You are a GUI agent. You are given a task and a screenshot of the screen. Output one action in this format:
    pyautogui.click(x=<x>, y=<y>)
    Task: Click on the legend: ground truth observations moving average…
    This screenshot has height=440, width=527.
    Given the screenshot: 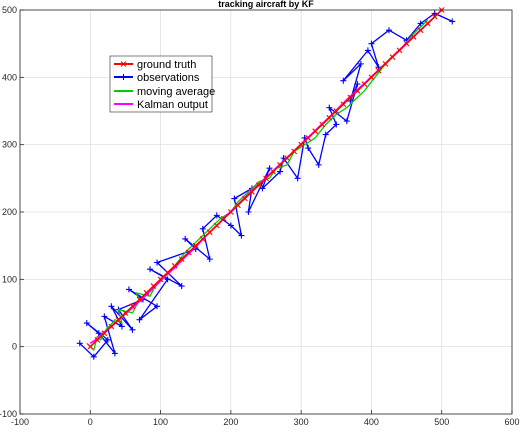 What is the action you would take?
    pyautogui.click(x=162, y=84)
    